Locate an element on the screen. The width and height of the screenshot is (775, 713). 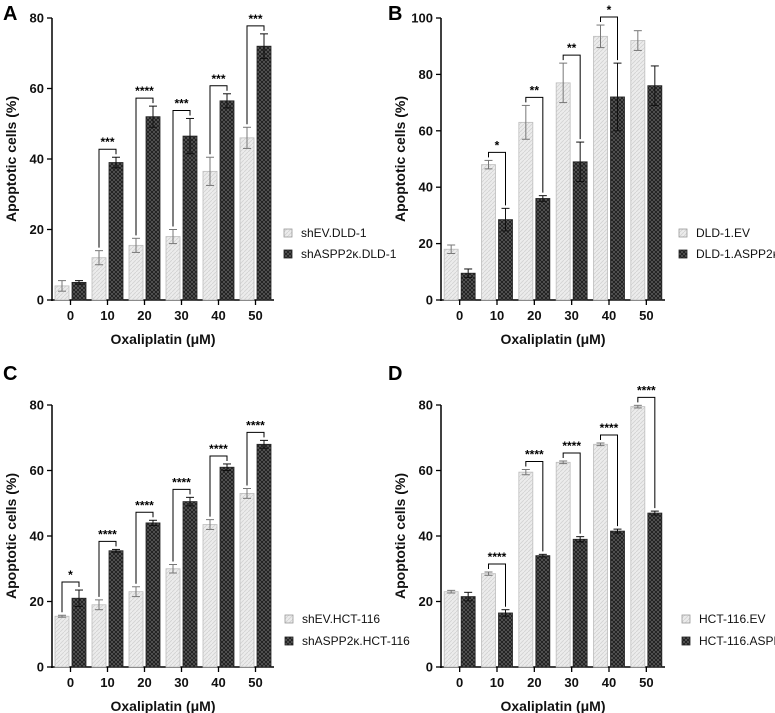
panel-letter: A is located at coordinates (10, 14).